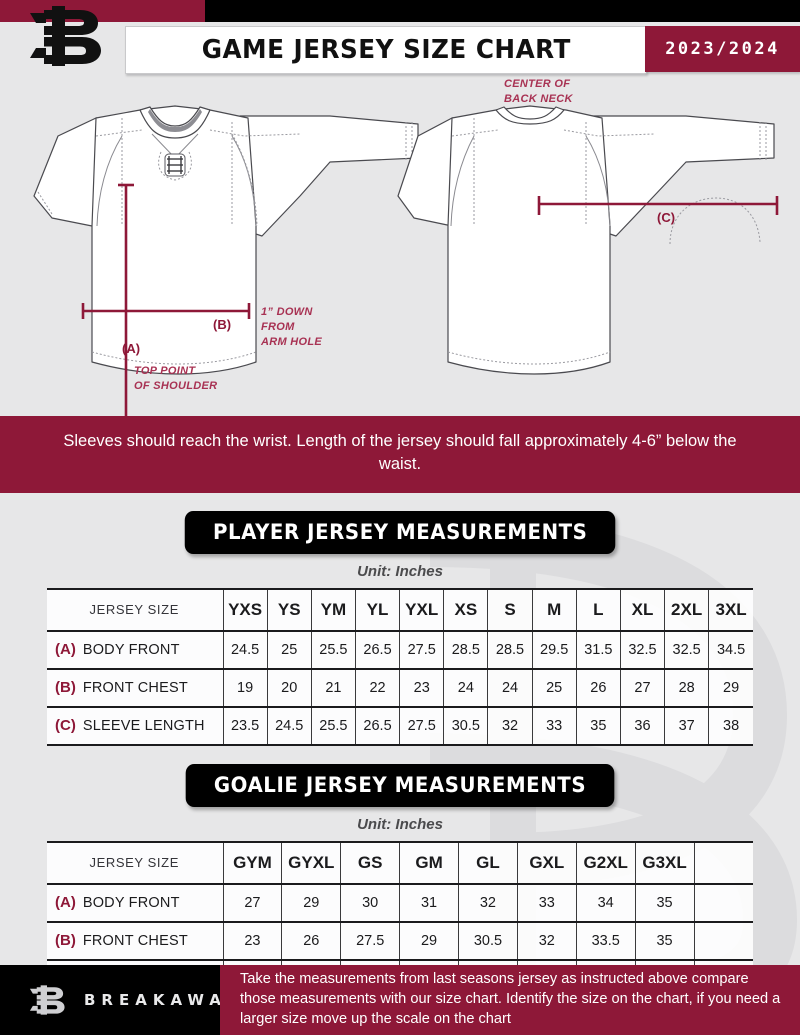 The image size is (800, 1035). What do you see at coordinates (723, 862) in the screenshot?
I see `goalie-size-header` at bounding box center [723, 862].